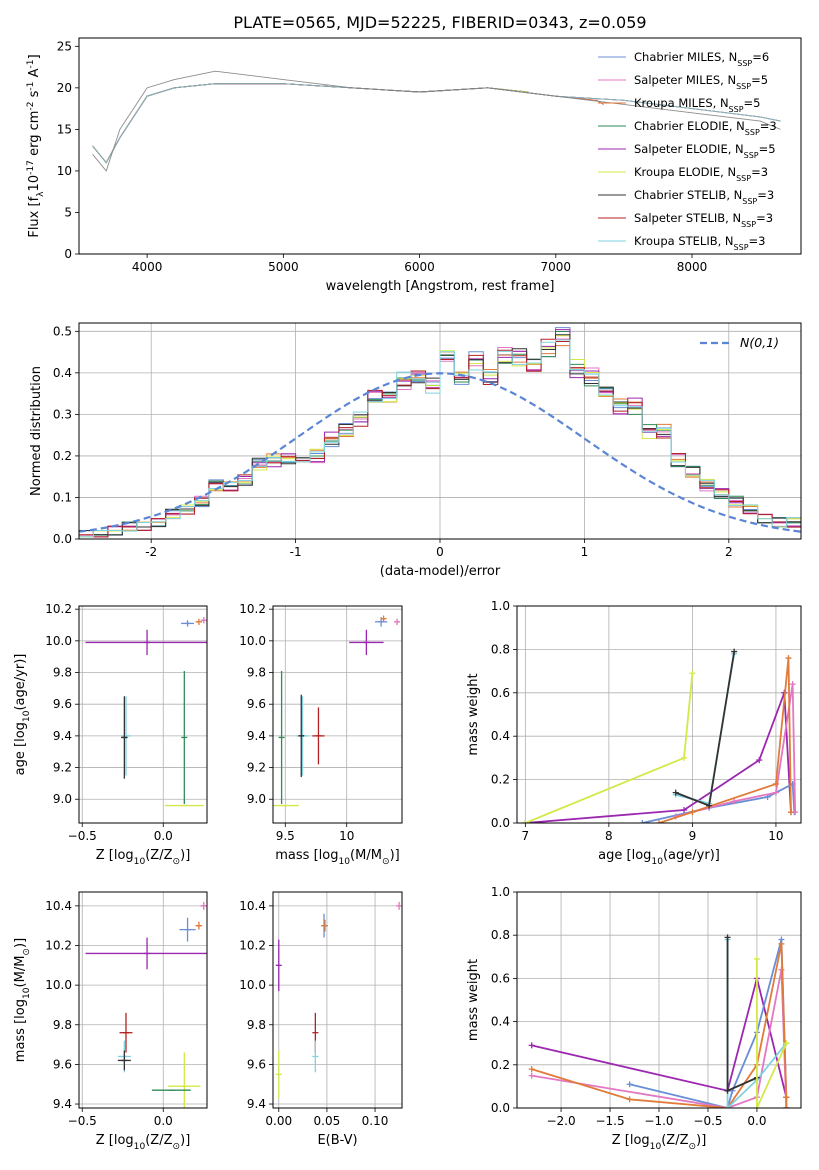 This screenshot has width=819, height=1170. I want to click on x-tick-label: 2, so click(729, 552).